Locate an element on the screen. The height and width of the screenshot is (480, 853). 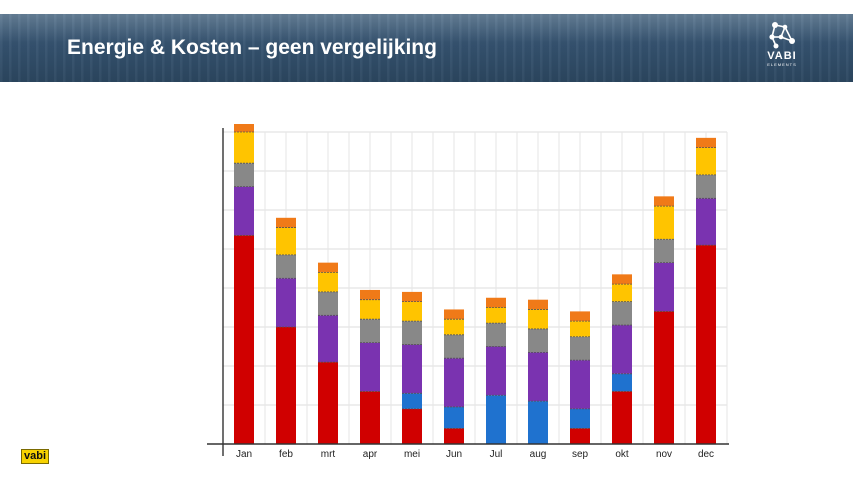
x-tick-label: sep is located at coordinates (580, 454).